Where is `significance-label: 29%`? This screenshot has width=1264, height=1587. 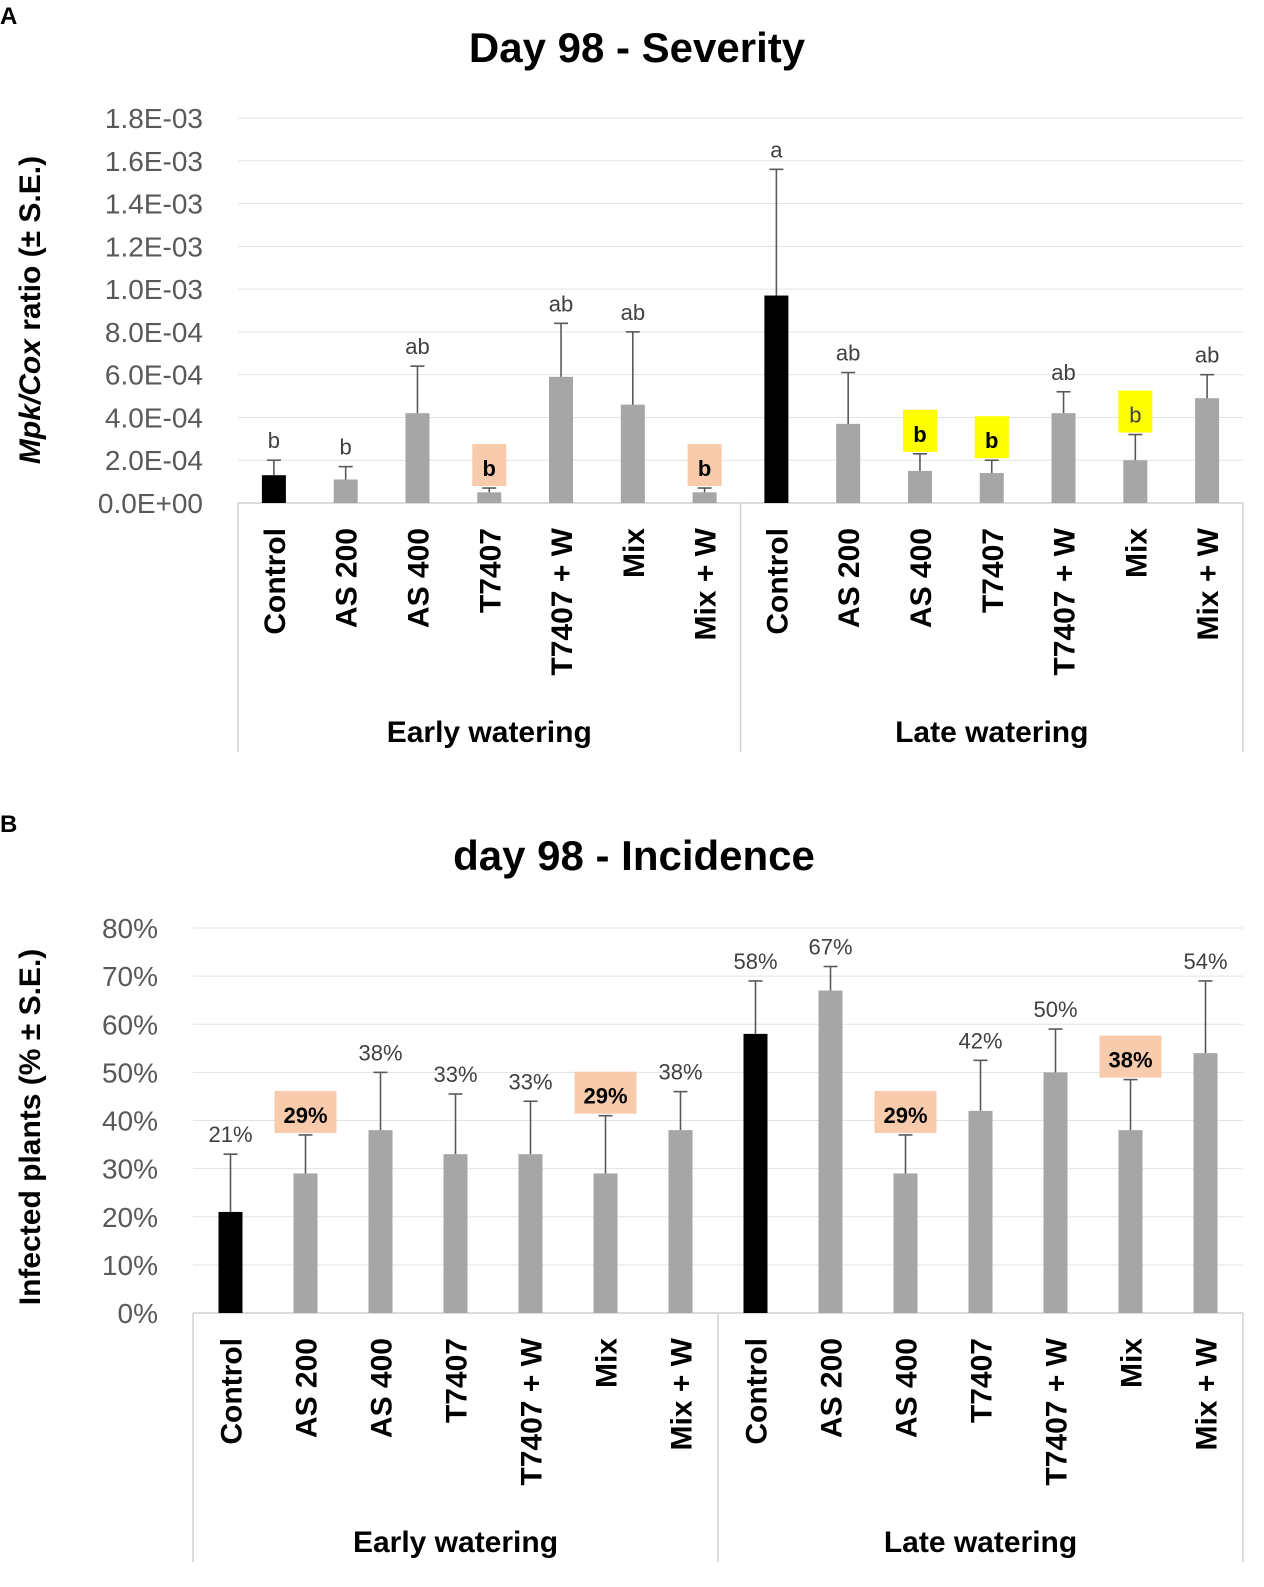 significance-label: 29% is located at coordinates (305, 1115).